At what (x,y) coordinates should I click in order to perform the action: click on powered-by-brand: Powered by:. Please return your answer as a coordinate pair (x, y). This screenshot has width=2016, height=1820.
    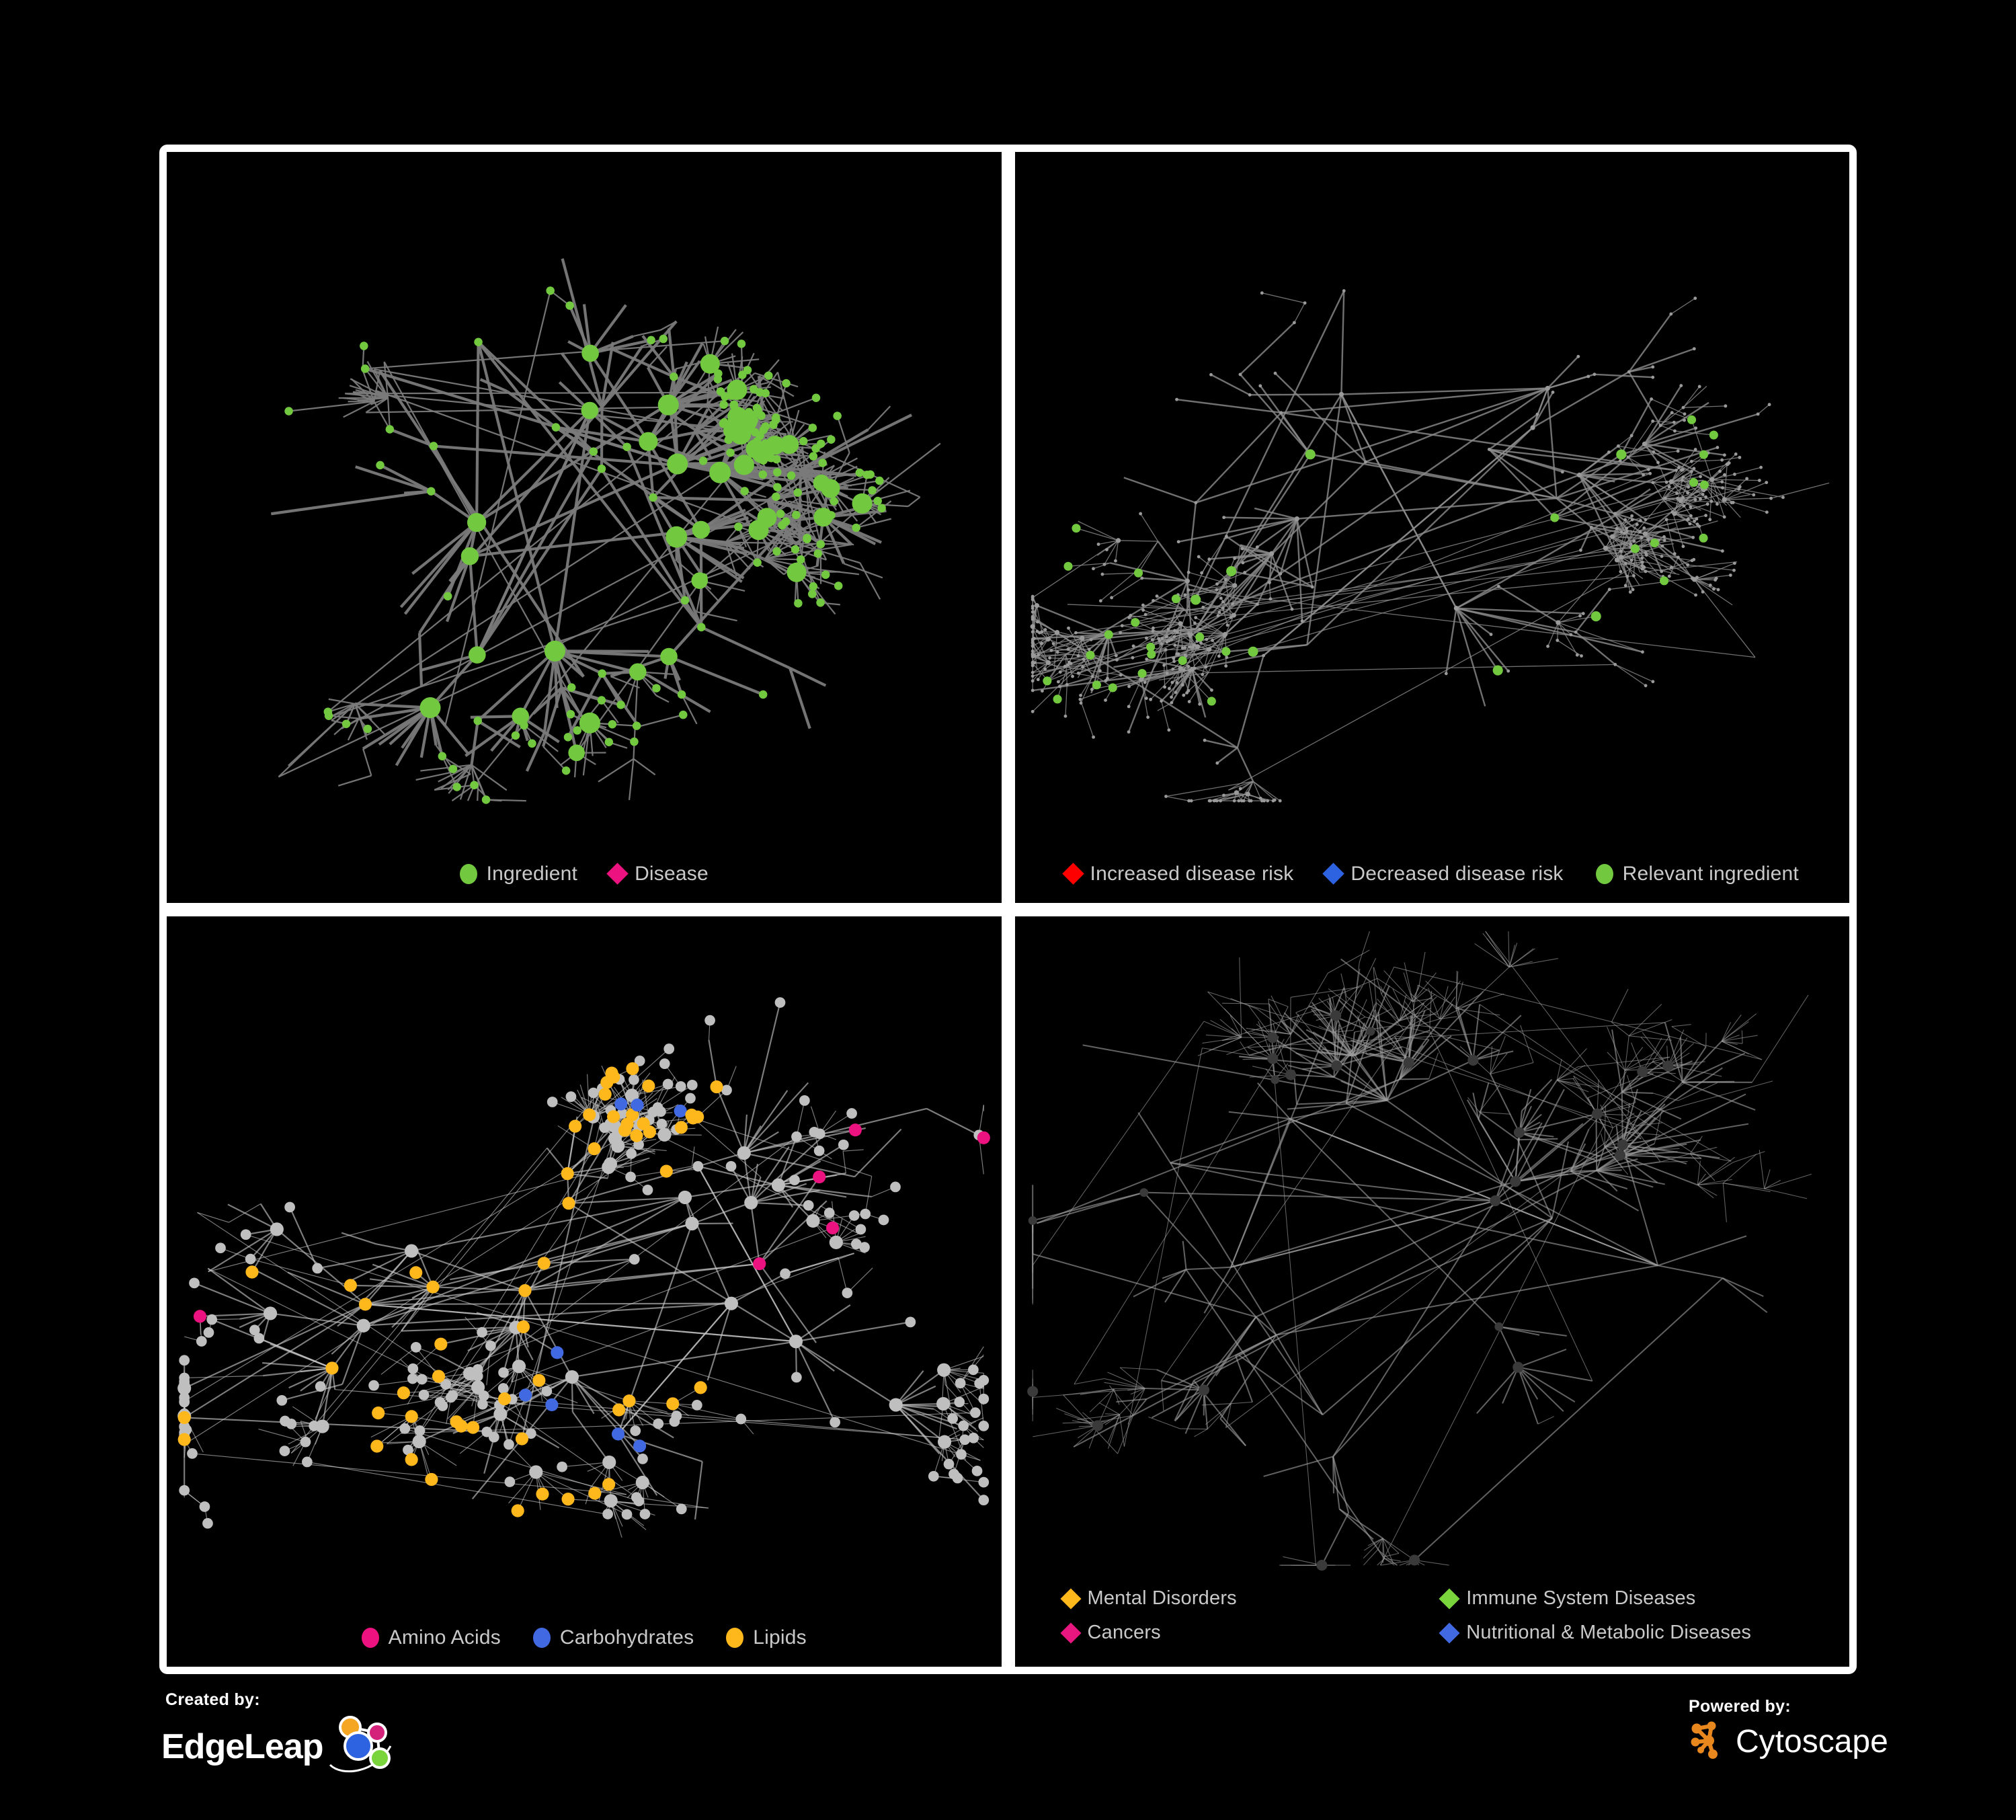
    Looking at the image, I should click on (1788, 1730).